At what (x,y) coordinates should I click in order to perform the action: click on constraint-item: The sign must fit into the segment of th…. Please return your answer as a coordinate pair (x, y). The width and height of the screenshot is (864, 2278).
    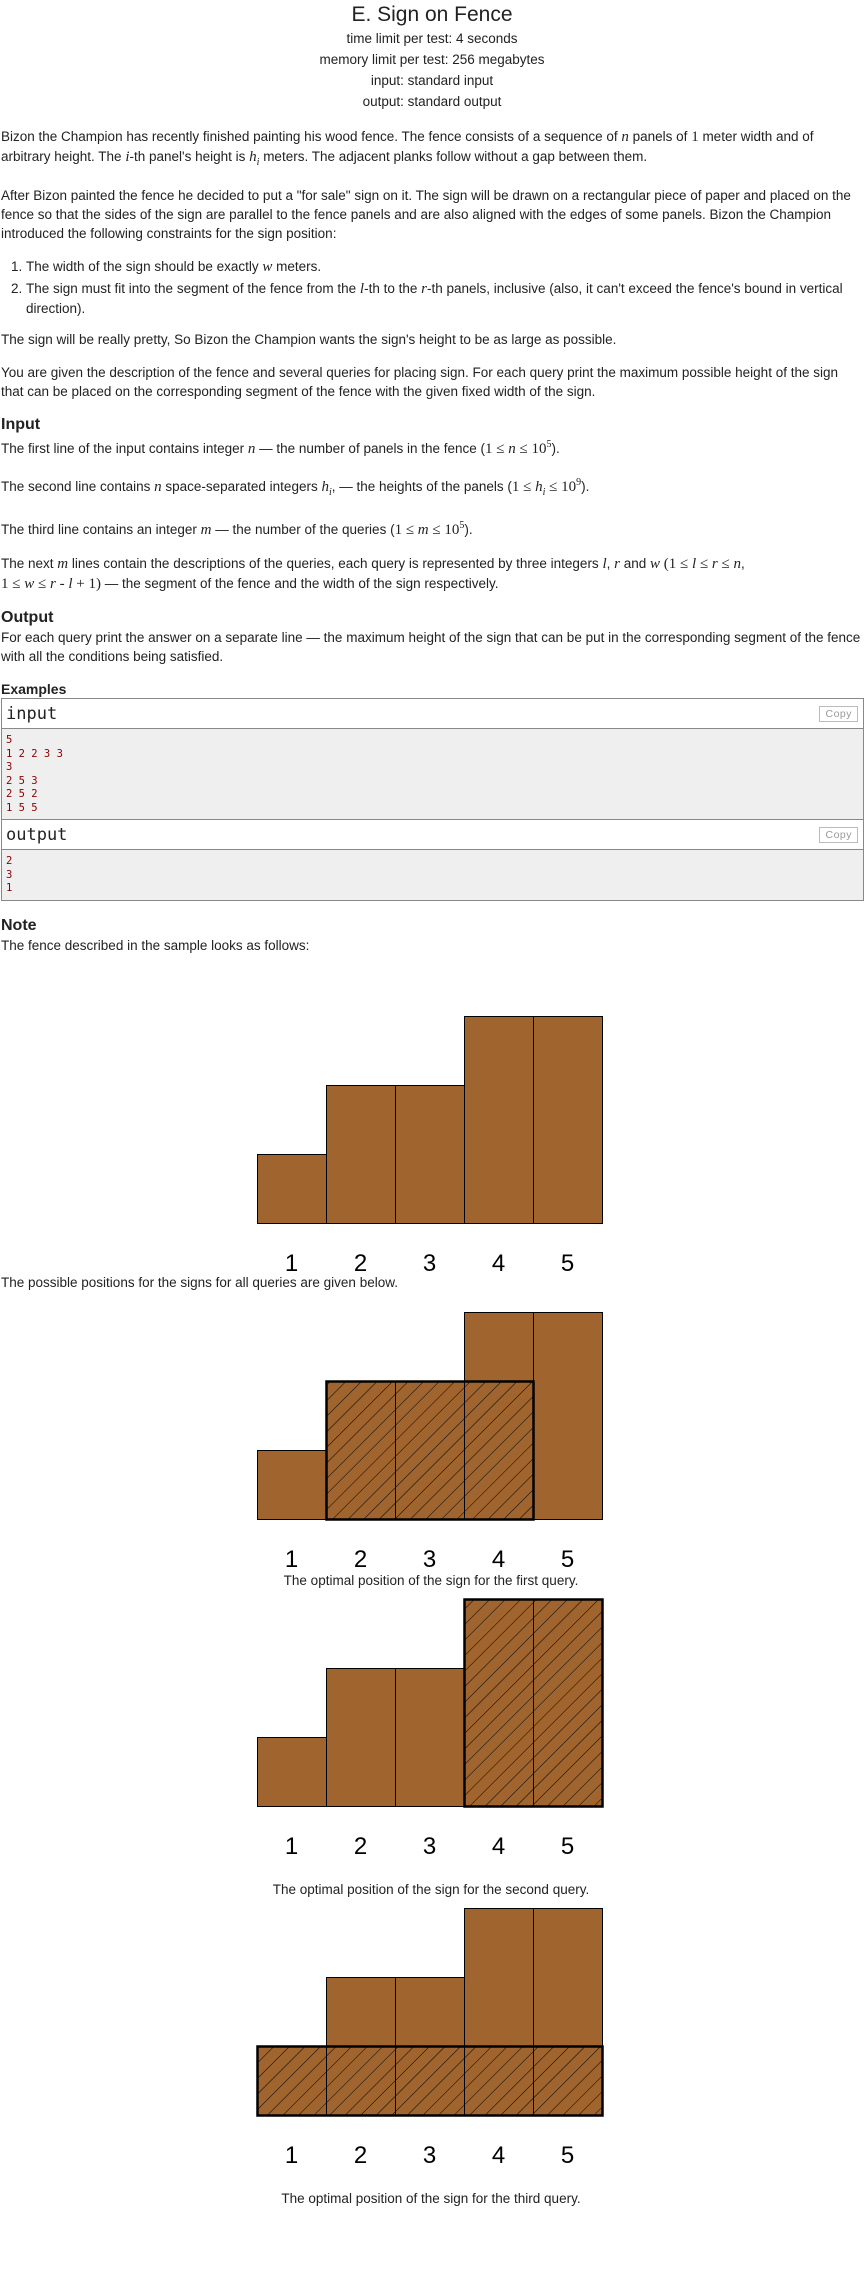
    Looking at the image, I should click on (443, 298).